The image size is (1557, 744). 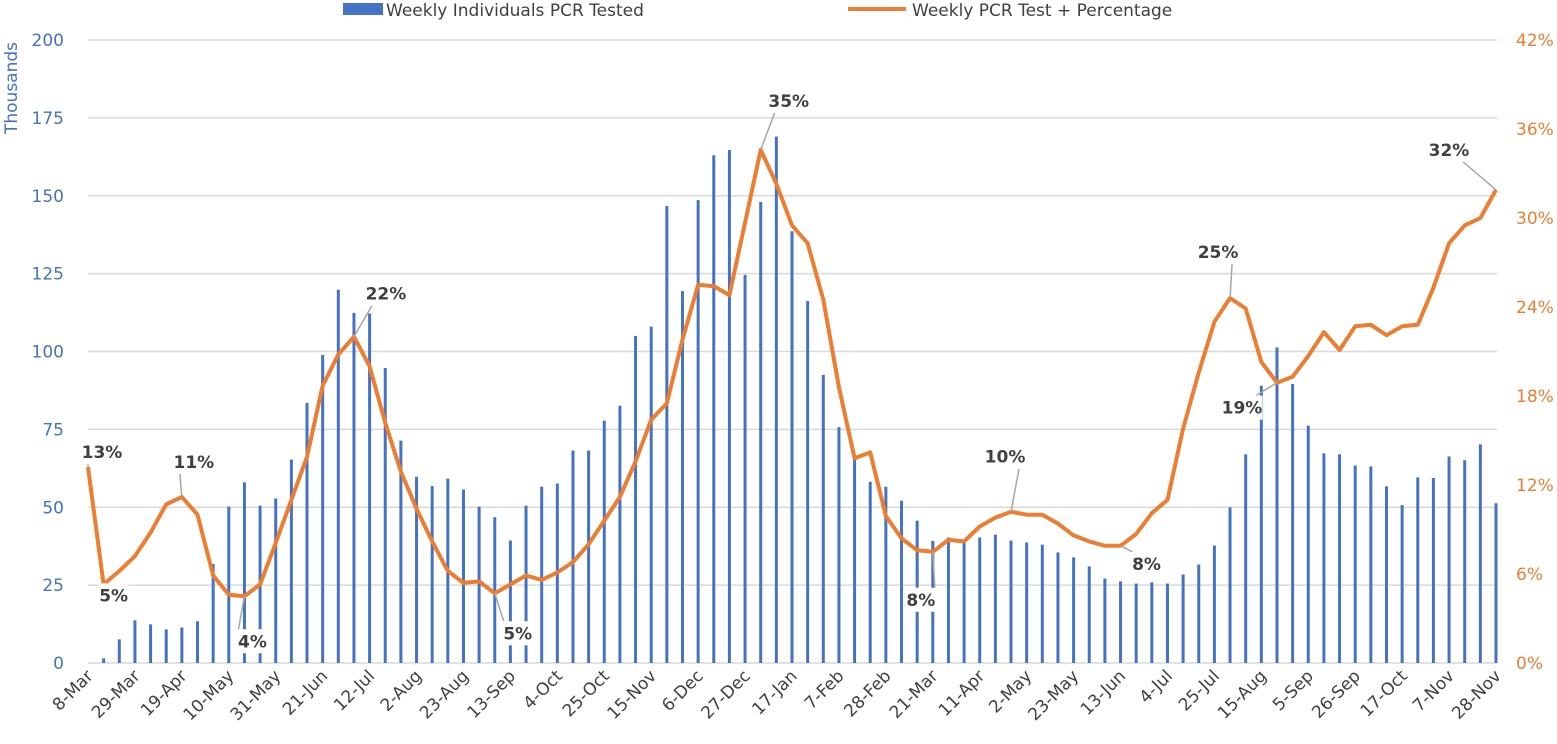 I want to click on data-label: 10%, so click(x=1005, y=458).